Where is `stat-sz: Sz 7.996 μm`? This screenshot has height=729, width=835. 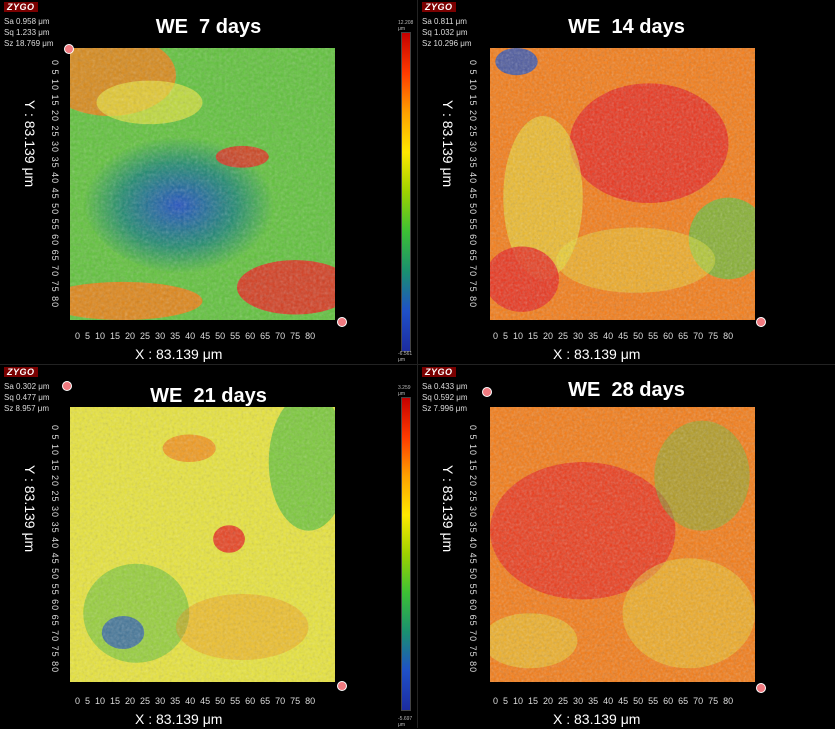
stat-sz: Sz 7.996 μm is located at coordinates (445, 408).